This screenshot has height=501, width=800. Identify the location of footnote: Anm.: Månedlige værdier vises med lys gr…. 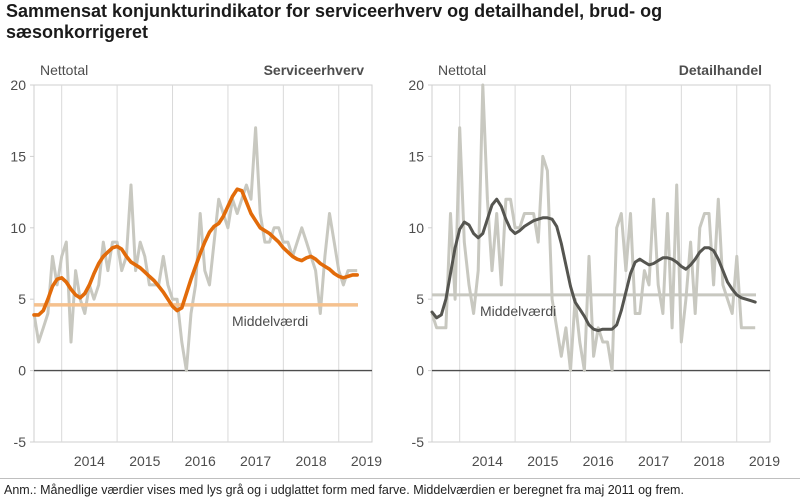
(344, 490).